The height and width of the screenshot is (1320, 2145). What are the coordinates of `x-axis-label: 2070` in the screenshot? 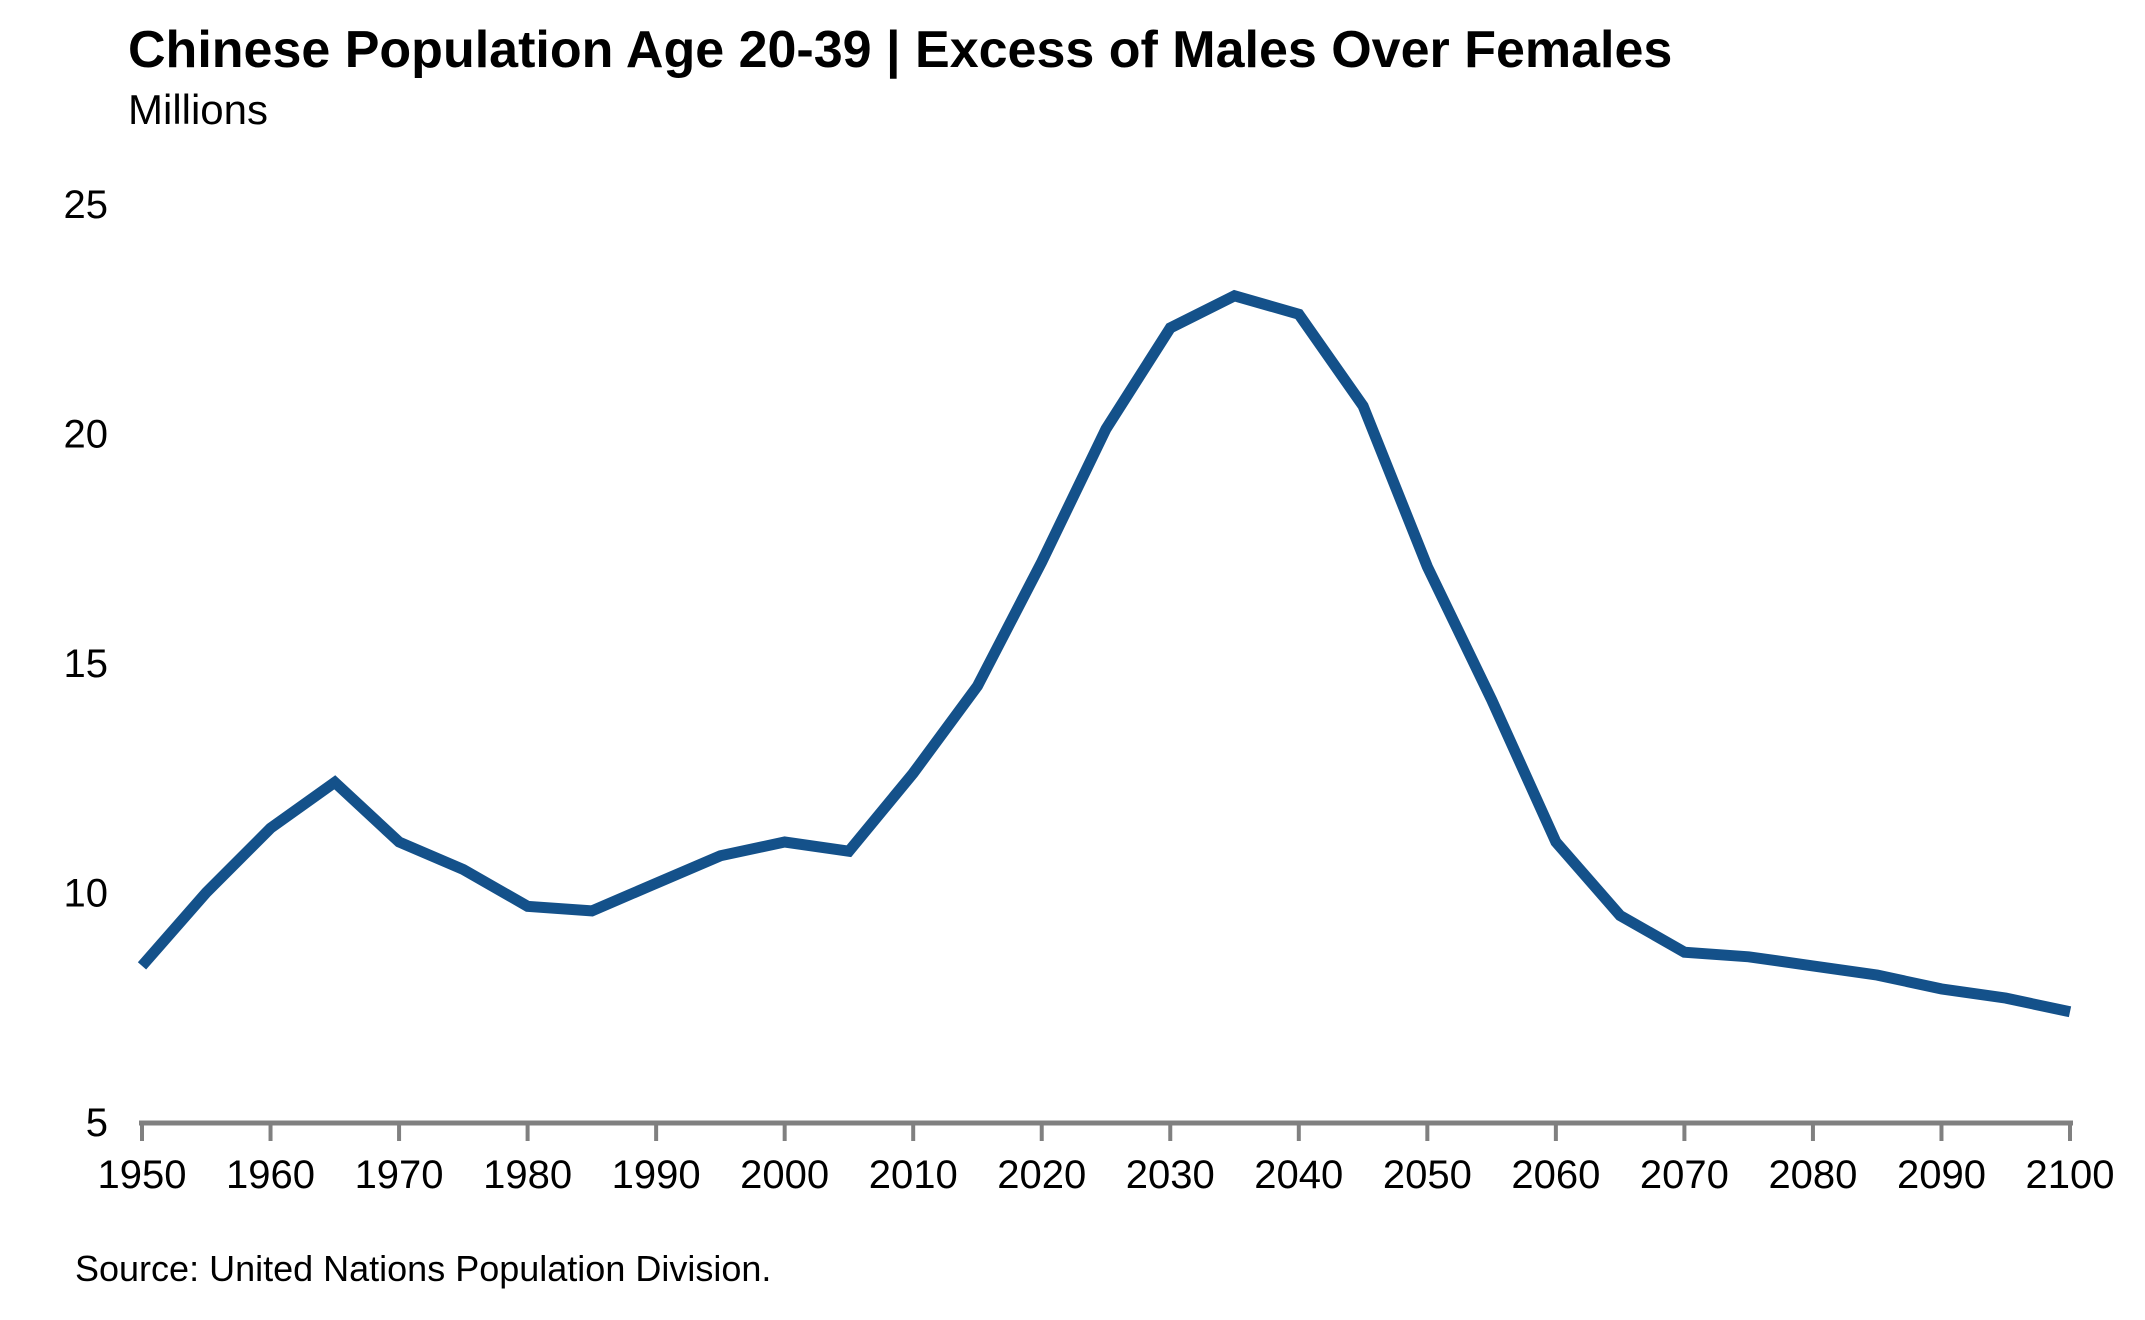 It's located at (1684, 1175).